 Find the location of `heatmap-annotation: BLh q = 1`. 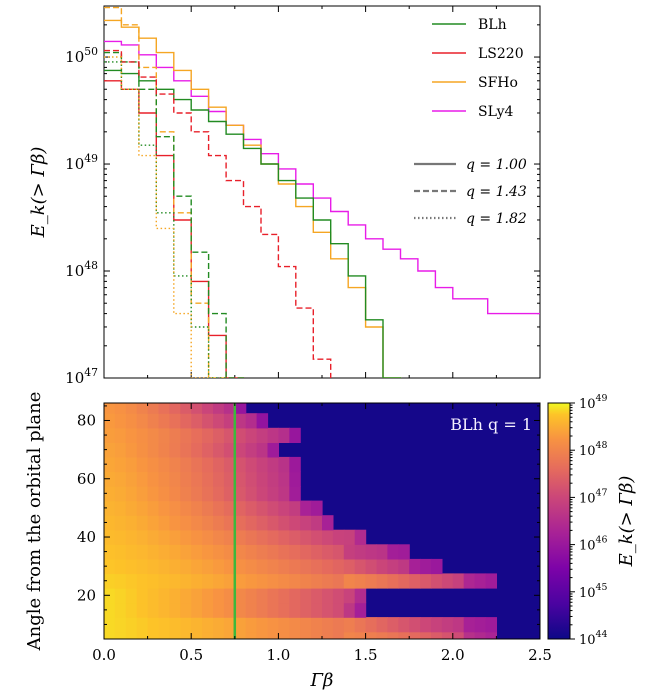

heatmap-annotation: BLh q = 1 is located at coordinates (491, 424).